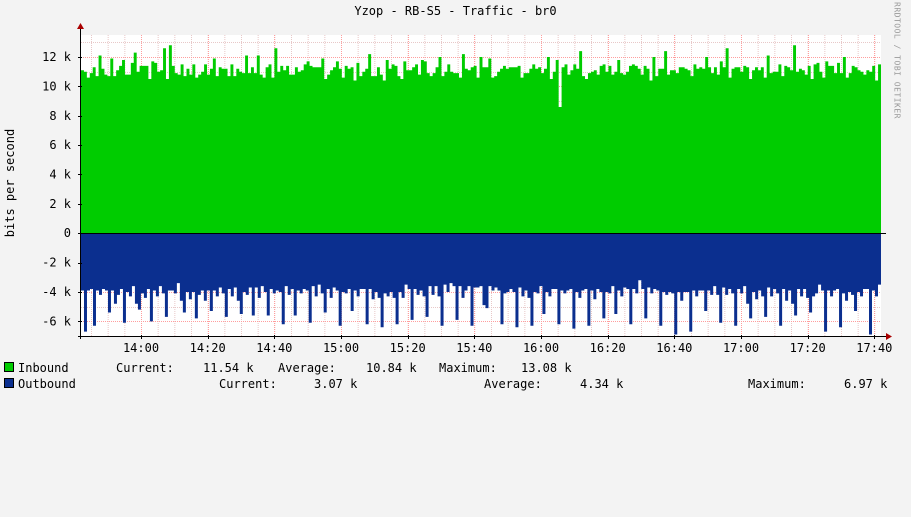  What do you see at coordinates (57, 86) in the screenshot?
I see `y-tick-label: 10 k` at bounding box center [57, 86].